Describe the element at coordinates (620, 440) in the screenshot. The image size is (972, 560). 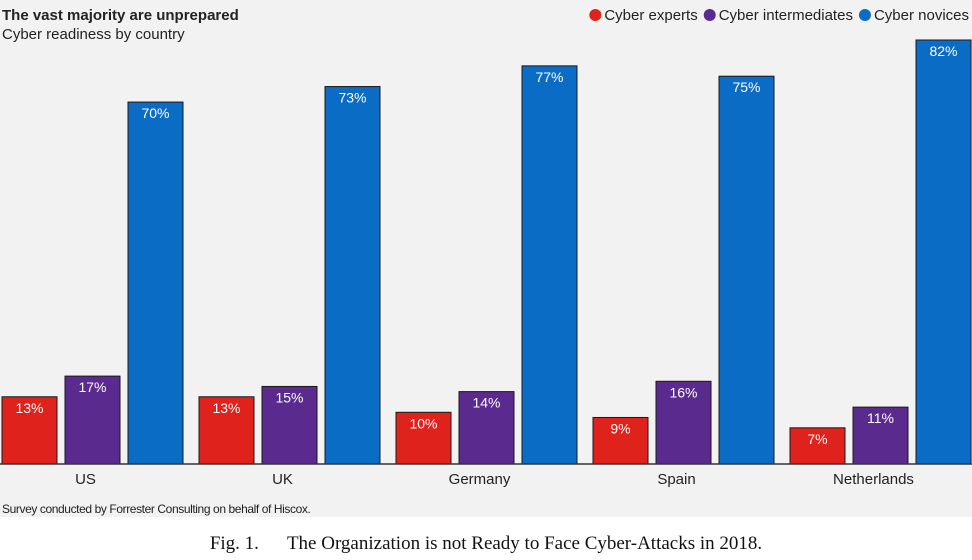
I see `bar-cyber-experts-spain` at that location.